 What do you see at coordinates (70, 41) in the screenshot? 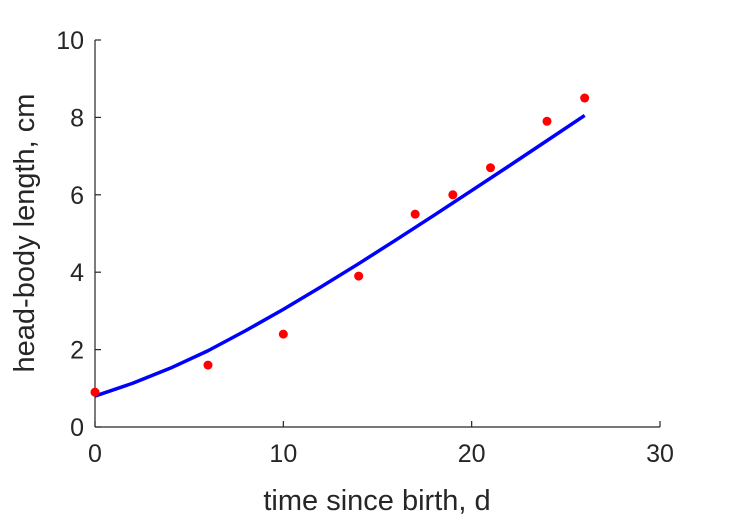
I see `y-tick-label: 10` at bounding box center [70, 41].